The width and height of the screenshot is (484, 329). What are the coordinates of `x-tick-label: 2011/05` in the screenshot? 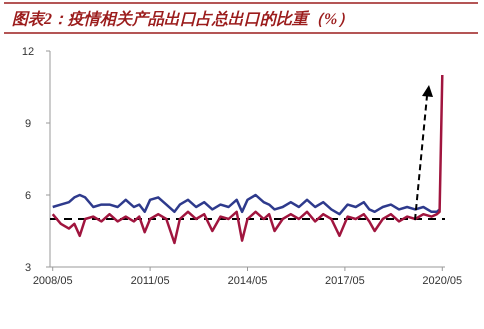 It's located at (150, 281).